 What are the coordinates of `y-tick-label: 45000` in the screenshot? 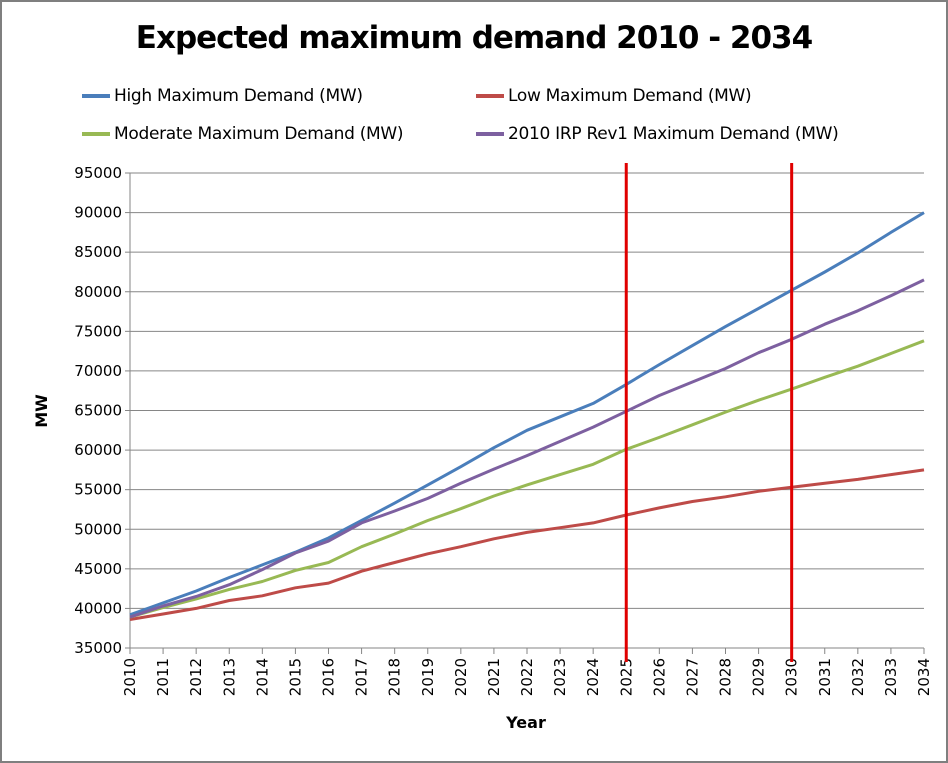 It's located at (98, 569).